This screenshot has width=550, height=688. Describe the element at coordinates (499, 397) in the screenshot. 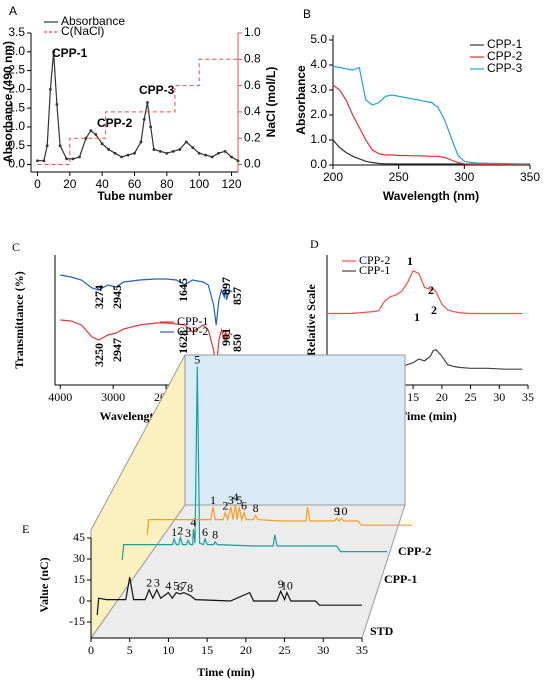

I see `x-tick-label: 30` at that location.